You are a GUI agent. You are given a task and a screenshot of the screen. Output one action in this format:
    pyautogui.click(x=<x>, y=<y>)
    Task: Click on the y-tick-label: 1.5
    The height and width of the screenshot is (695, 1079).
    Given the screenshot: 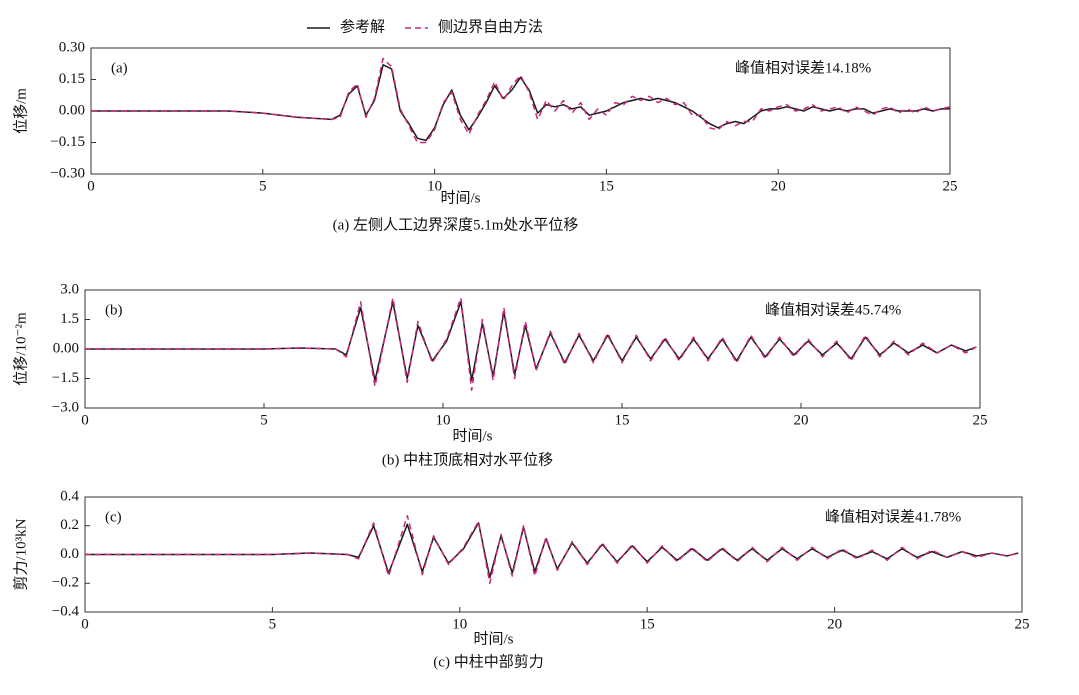 What is the action you would take?
    pyautogui.click(x=69, y=319)
    